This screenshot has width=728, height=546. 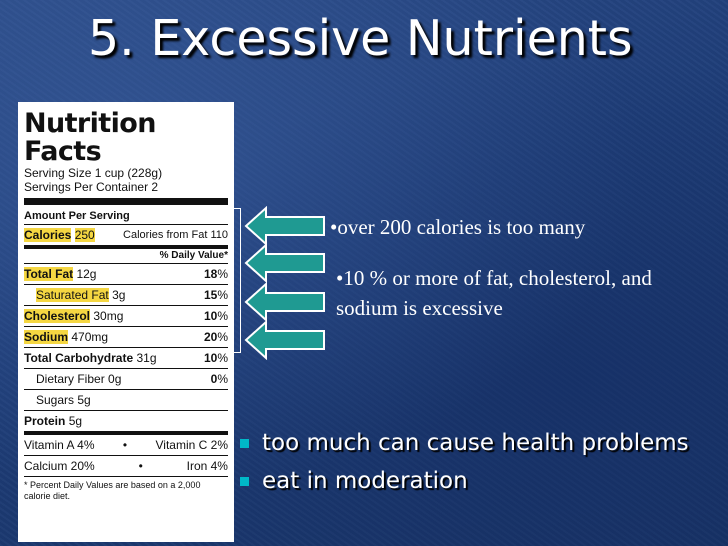 I want to click on calories-row: Calories 250 Calories from Fat 110, so click(x=126, y=234).